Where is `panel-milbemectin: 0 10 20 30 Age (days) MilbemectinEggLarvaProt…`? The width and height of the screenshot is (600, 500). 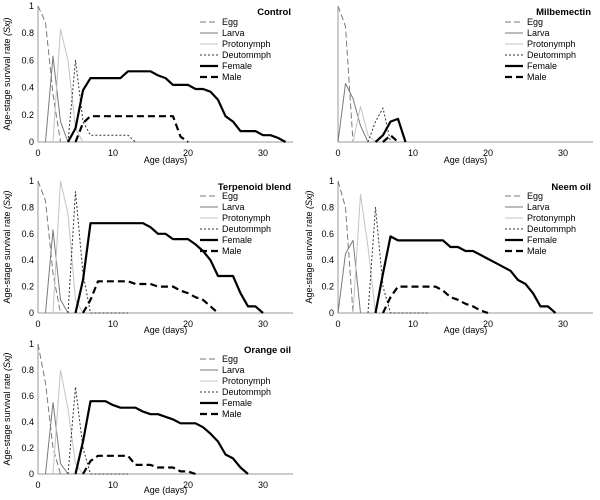
panel-milbemectin: 0 10 20 30 Age (days) MilbemectinEggLarvaProt… is located at coordinates (464, 85).